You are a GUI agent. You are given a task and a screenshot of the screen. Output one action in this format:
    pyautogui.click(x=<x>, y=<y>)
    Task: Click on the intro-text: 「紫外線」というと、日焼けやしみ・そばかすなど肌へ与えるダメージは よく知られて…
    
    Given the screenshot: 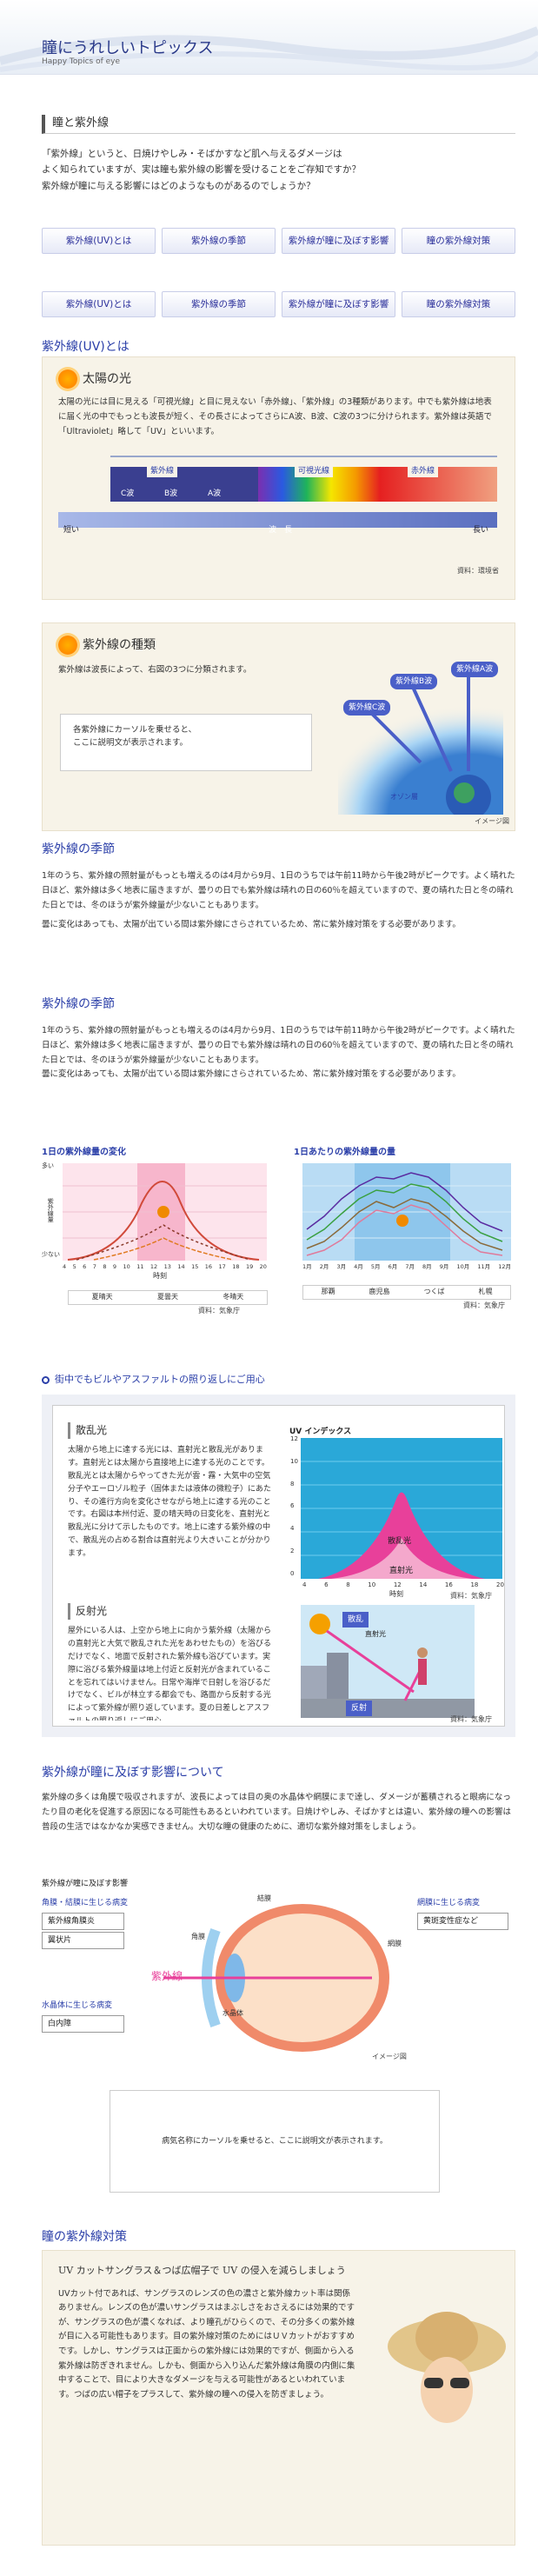 What is the action you would take?
    pyautogui.click(x=201, y=170)
    